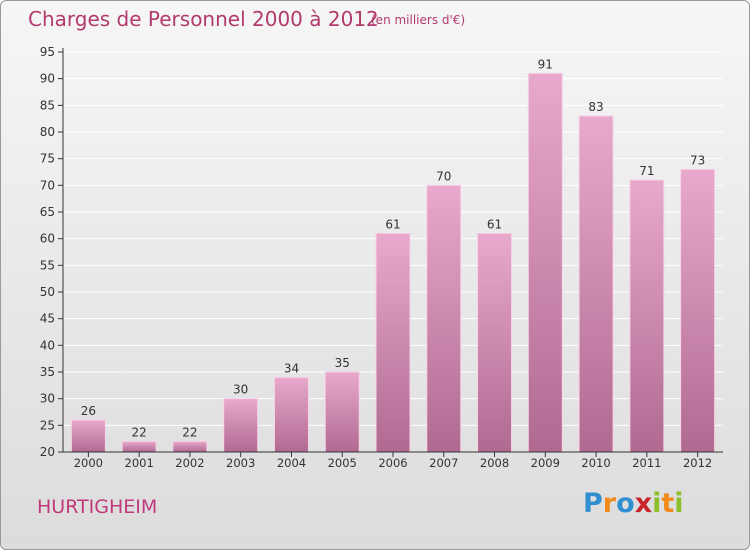  Describe the element at coordinates (47, 212) in the screenshot. I see `y-tick-label: 65` at that location.